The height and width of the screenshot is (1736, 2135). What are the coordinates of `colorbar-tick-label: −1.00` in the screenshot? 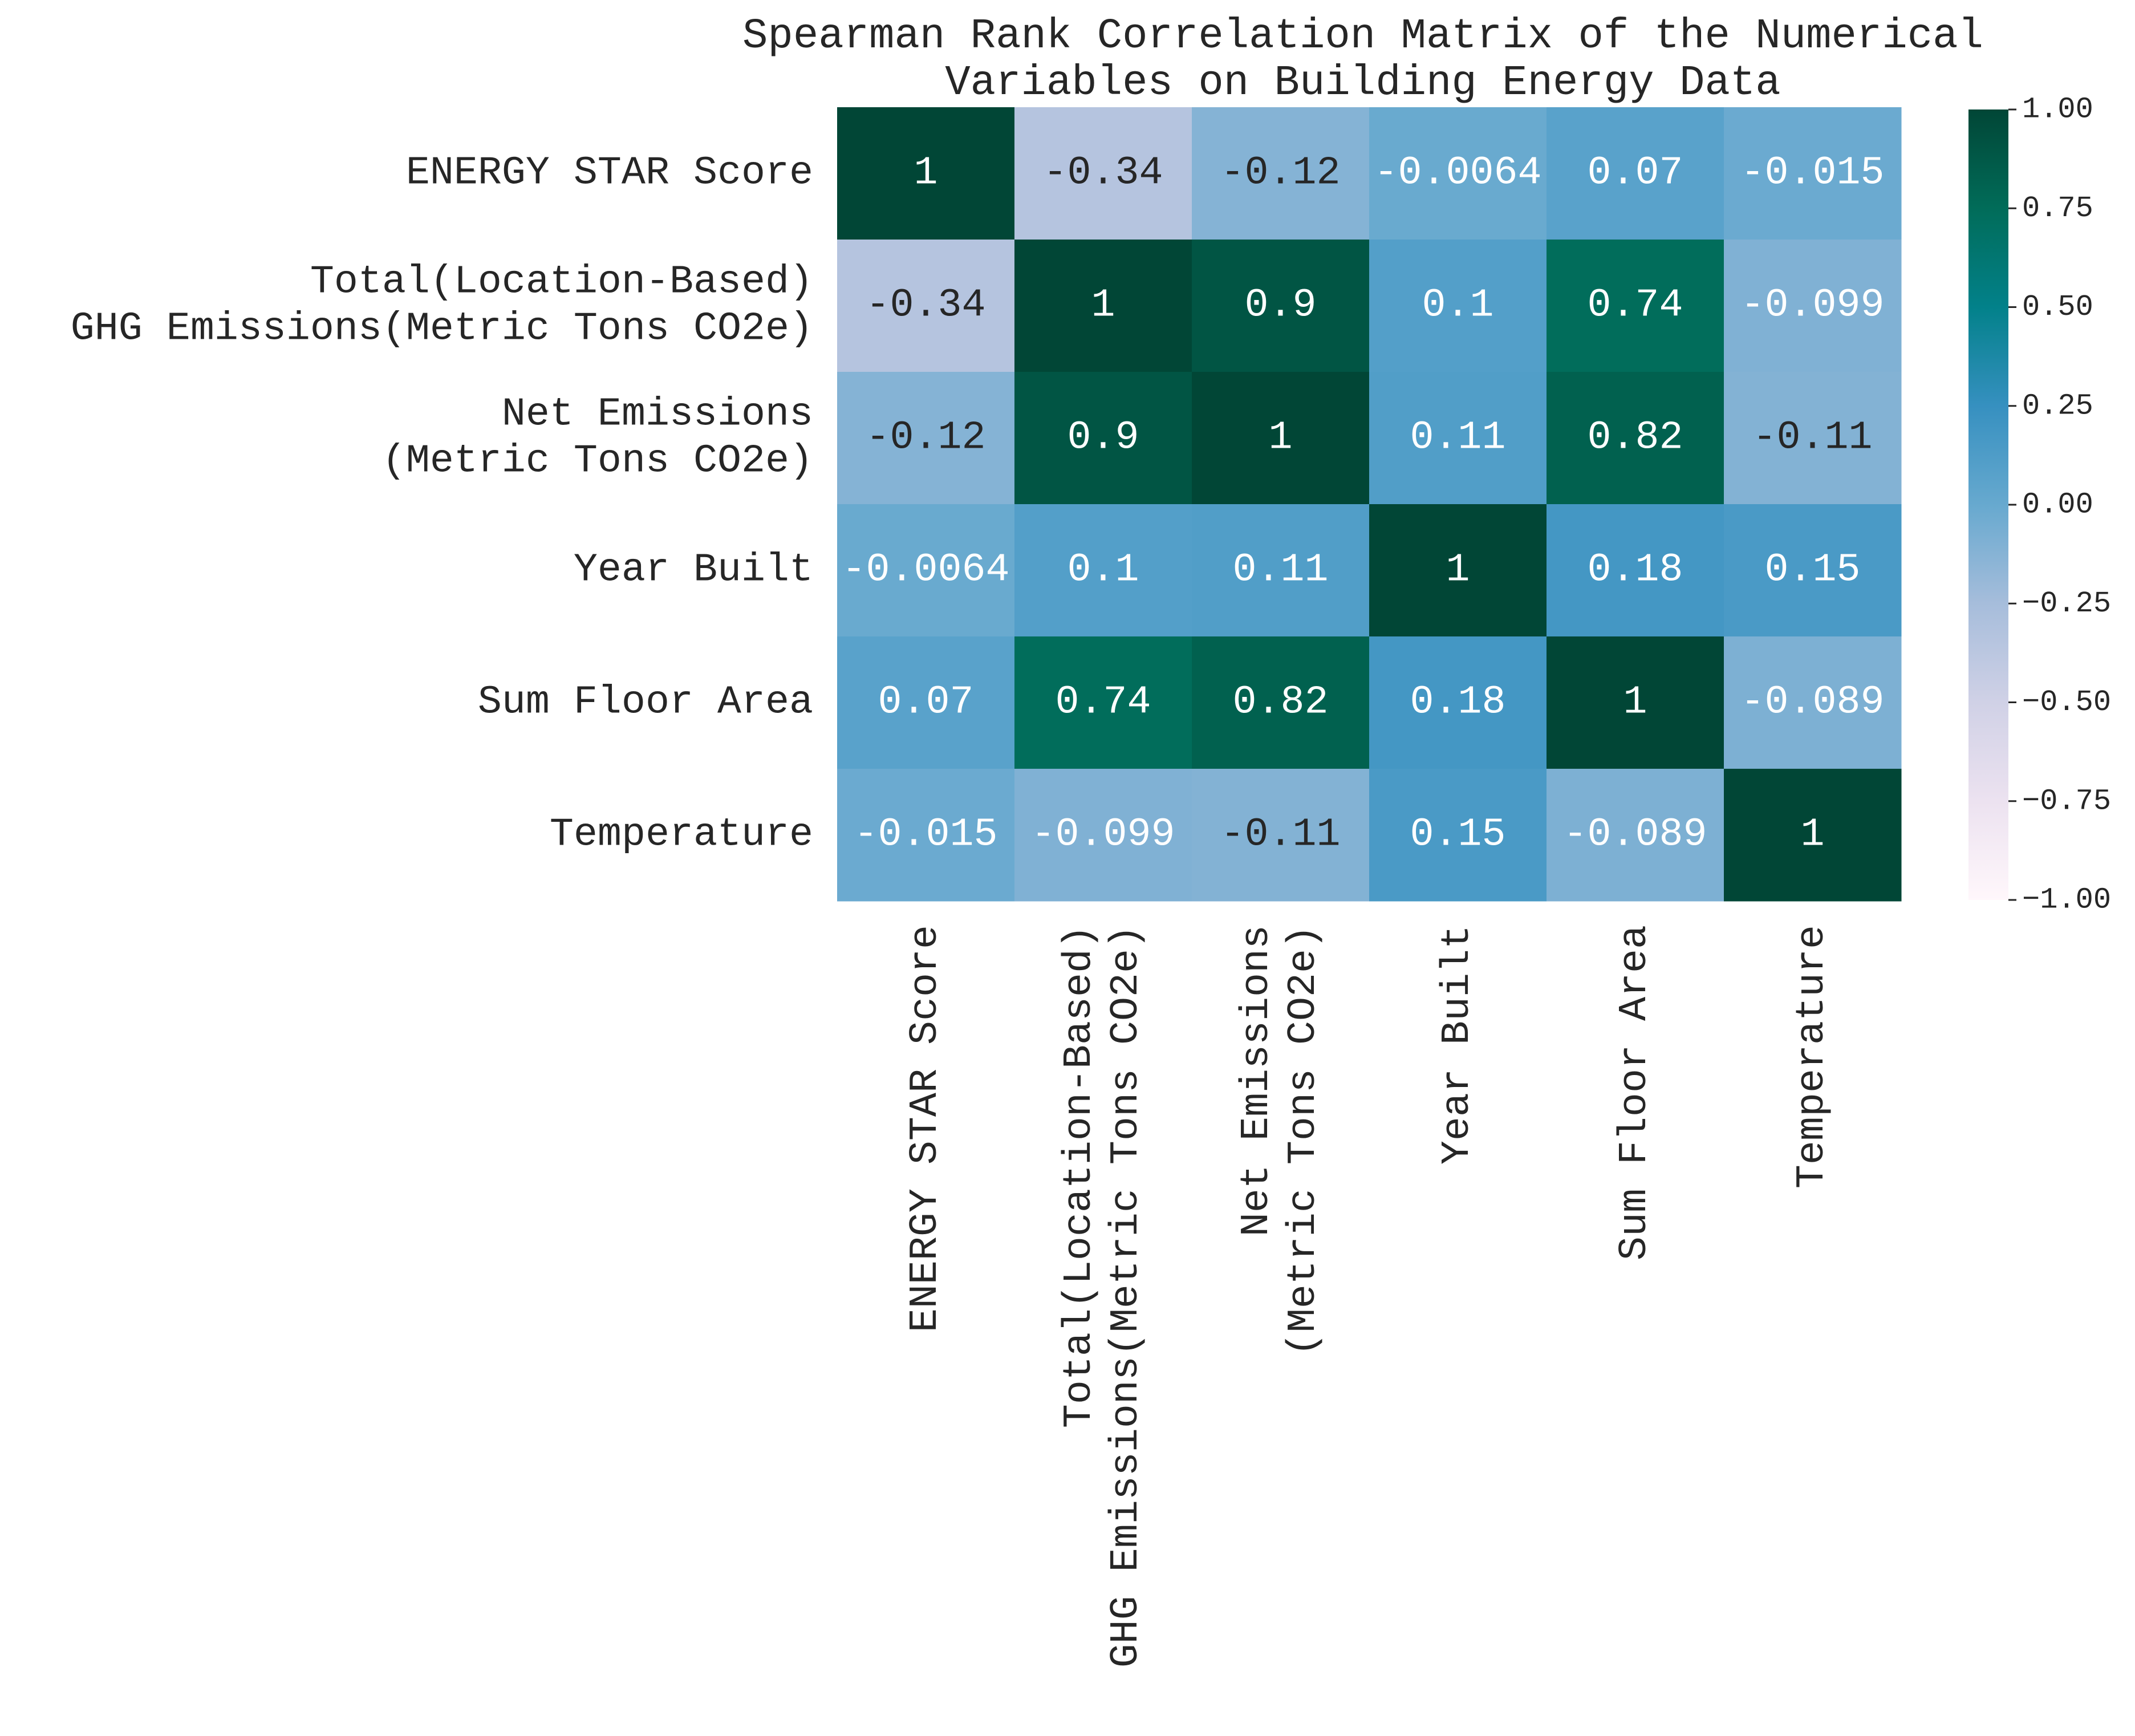 It's located at (2066, 900).